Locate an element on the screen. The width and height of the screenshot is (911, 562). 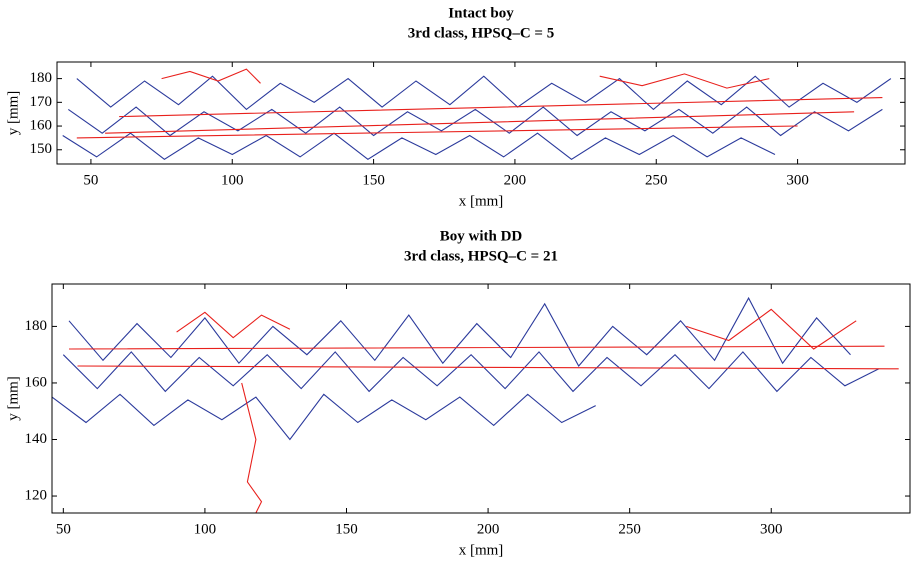
y-tick-label: 170 is located at coordinates (41, 102).